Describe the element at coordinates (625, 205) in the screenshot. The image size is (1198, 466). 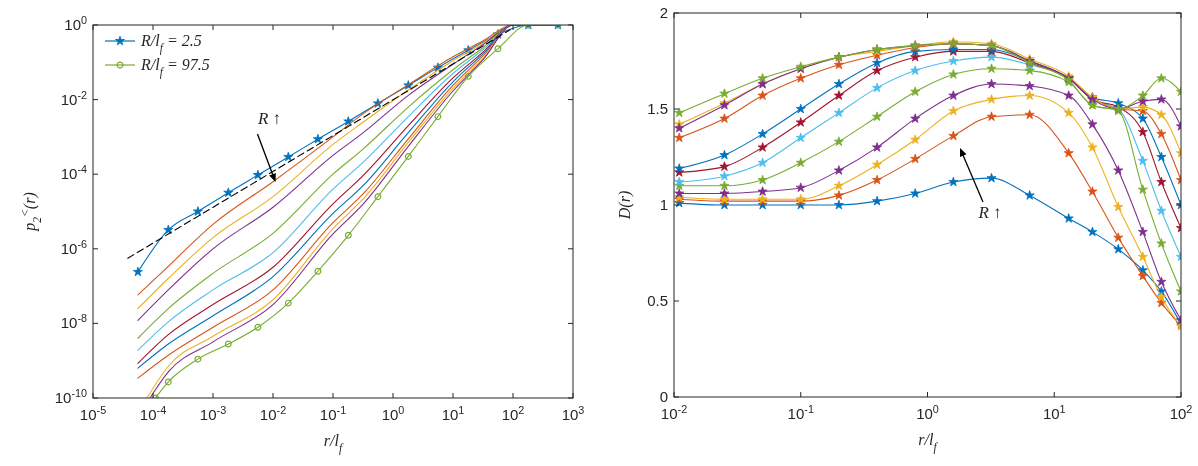
I see `y-axis-title: D(r)` at that location.